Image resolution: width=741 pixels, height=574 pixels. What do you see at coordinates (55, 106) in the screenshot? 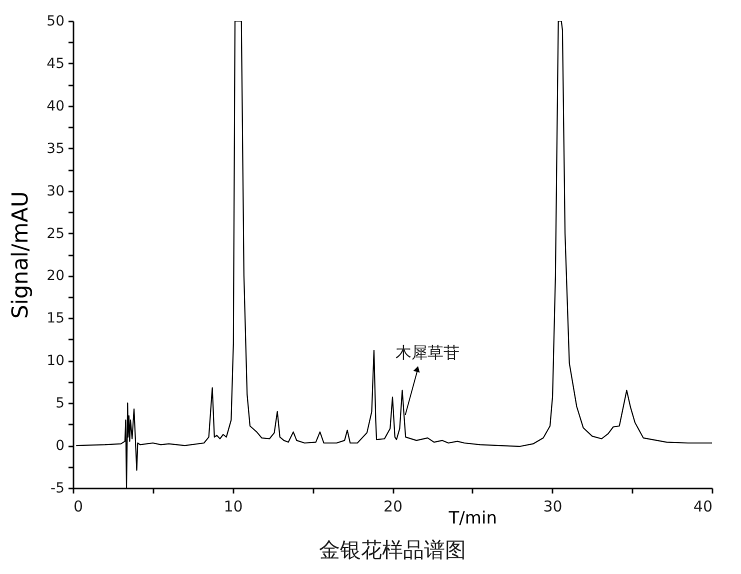
I see `y-tick-label: 40` at bounding box center [55, 106].